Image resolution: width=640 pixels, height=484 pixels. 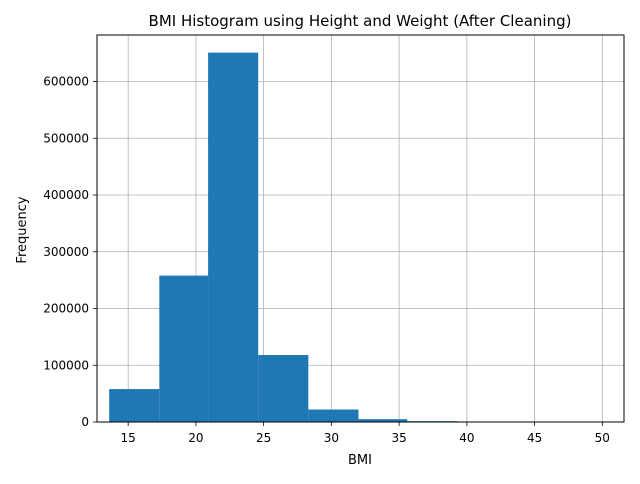 What do you see at coordinates (85, 422) in the screenshot?
I see `y-tick-label: 0` at bounding box center [85, 422].